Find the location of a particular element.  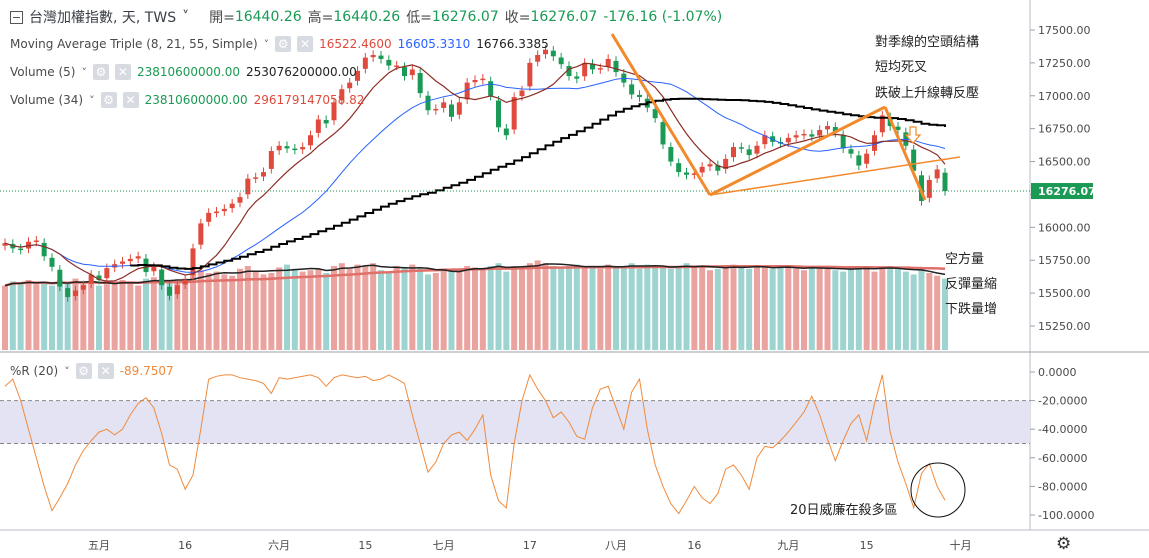

annotation-wr-zone: 20日威廉在殺多區 is located at coordinates (844, 510).